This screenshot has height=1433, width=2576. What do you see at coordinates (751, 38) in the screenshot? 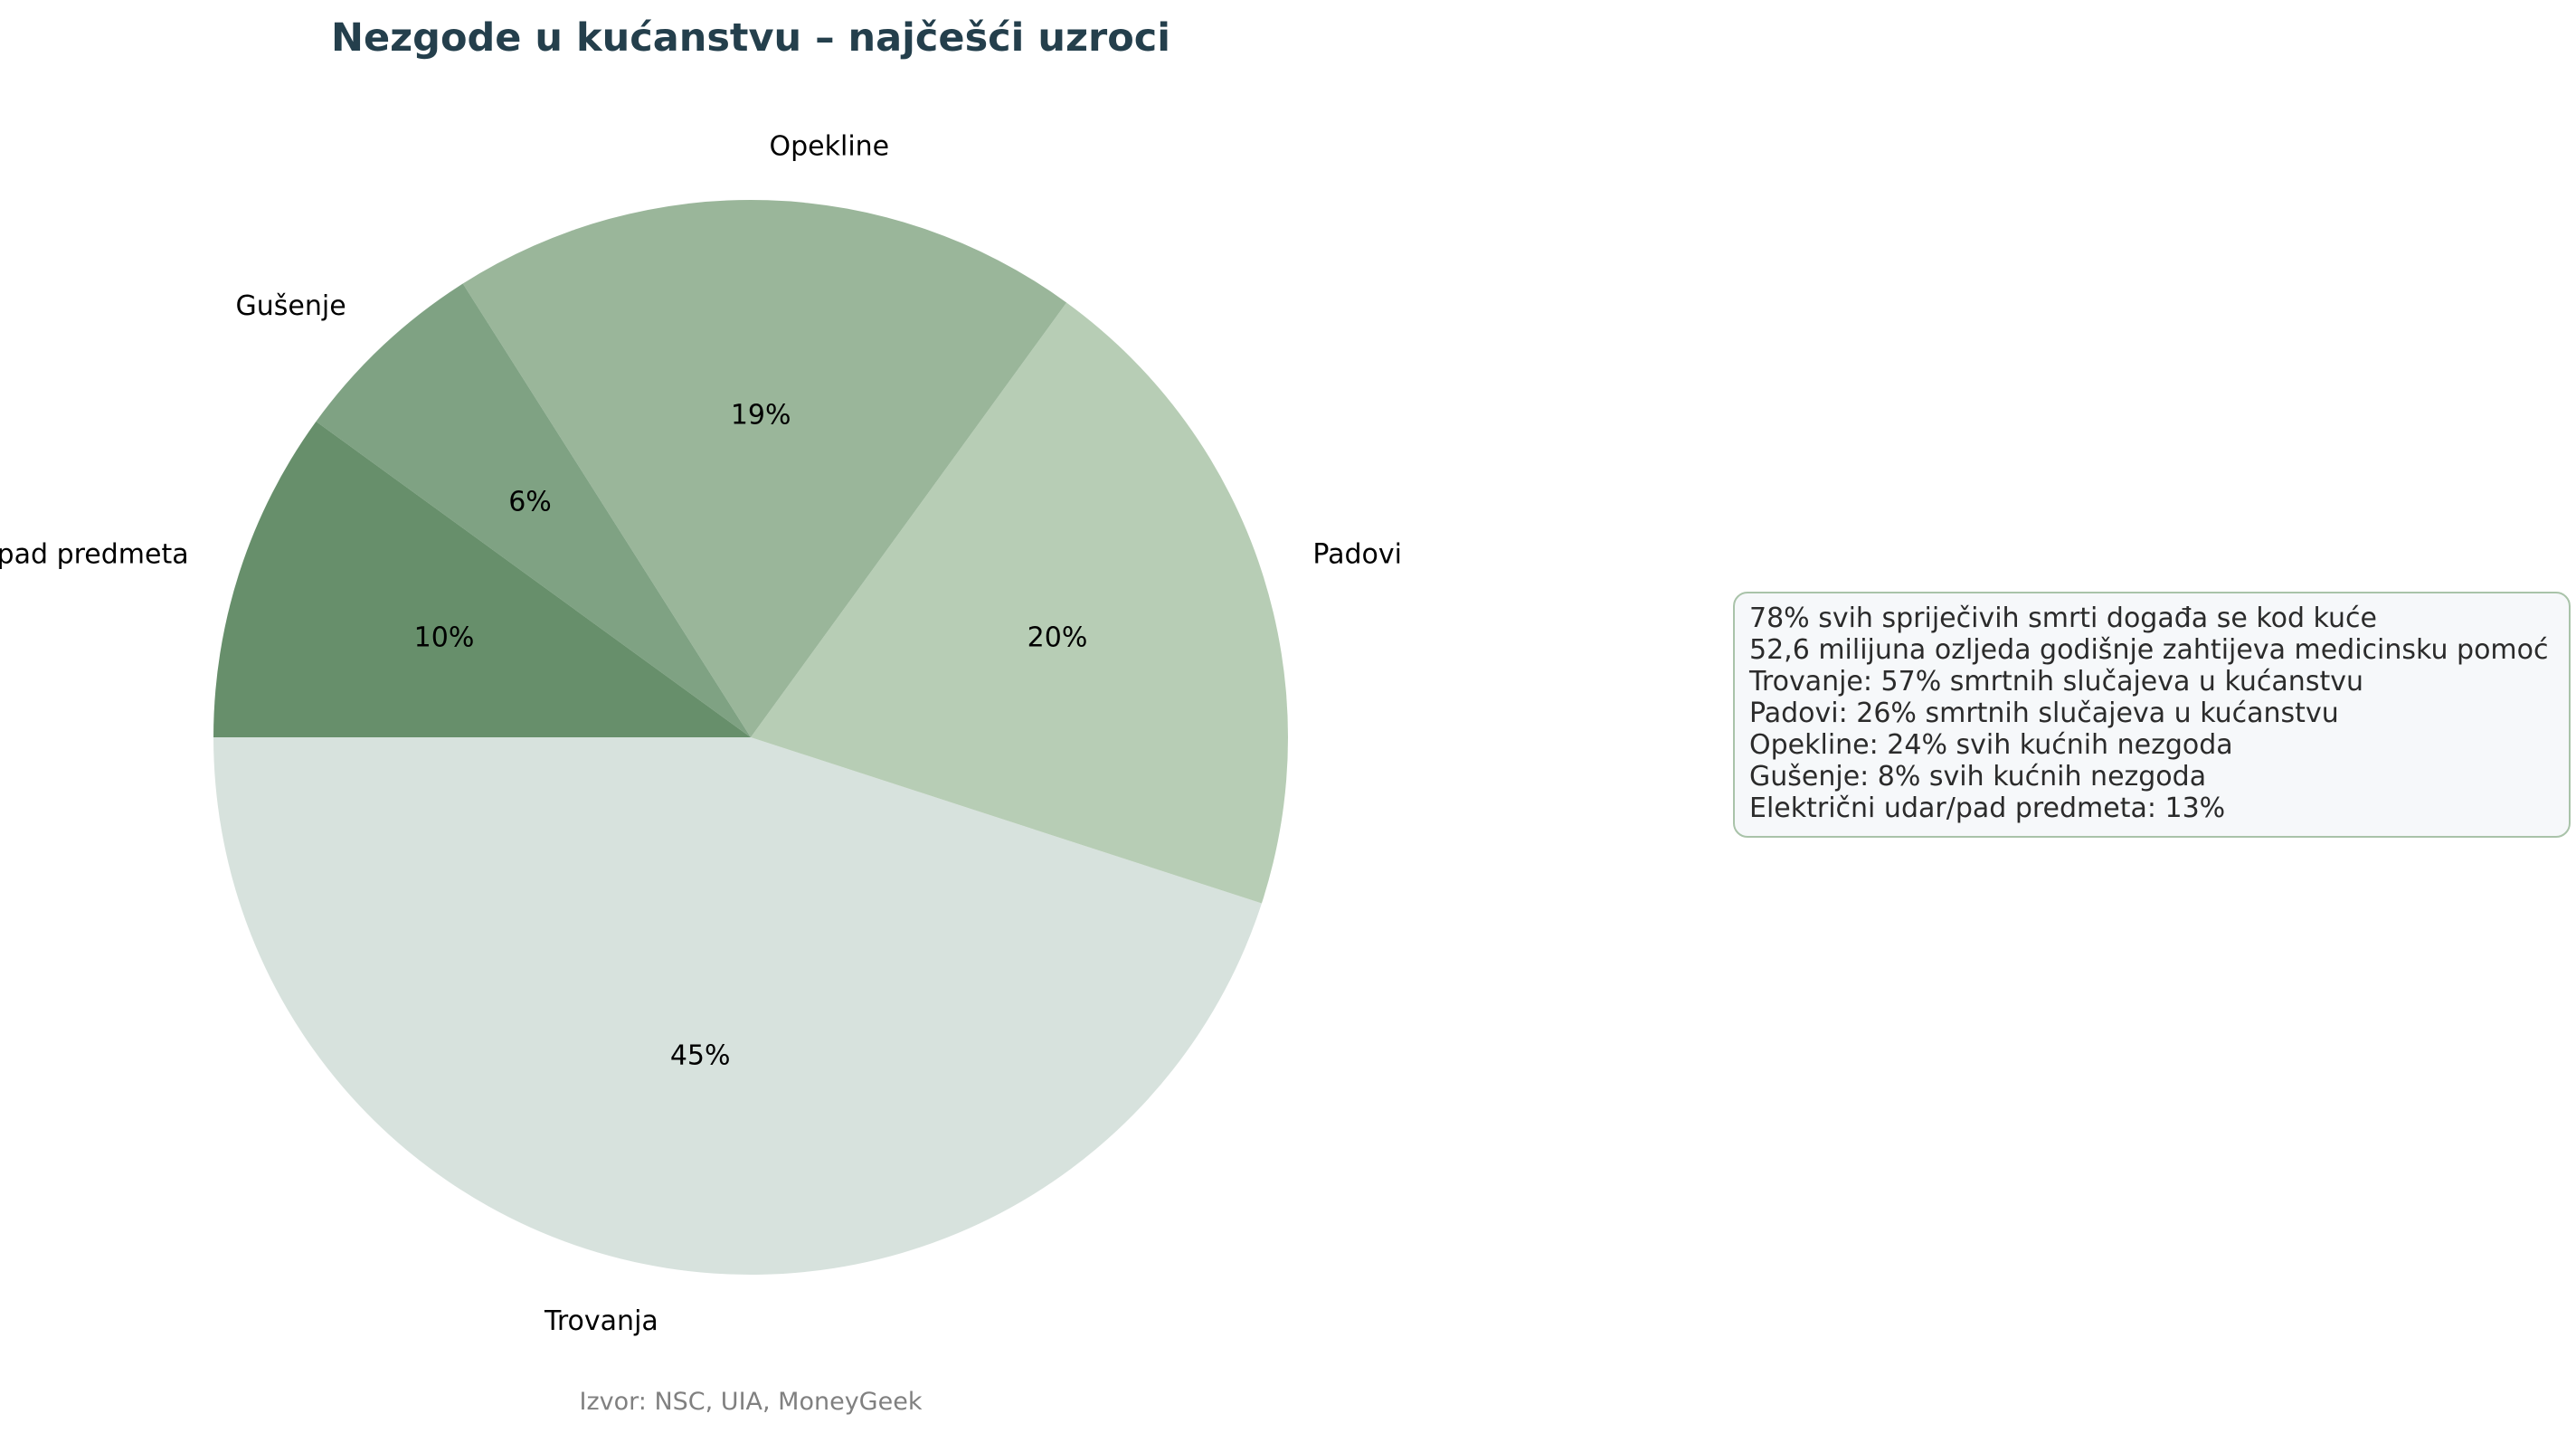
I see `chart-title: Nezgode u kućanstvu – najčešći uzroci` at bounding box center [751, 38].